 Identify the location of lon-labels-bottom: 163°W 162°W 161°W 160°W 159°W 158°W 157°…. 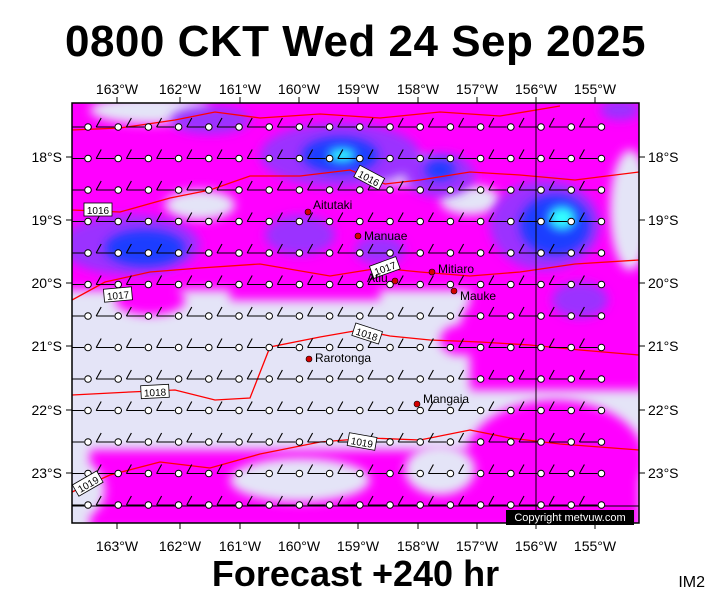
(356, 546).